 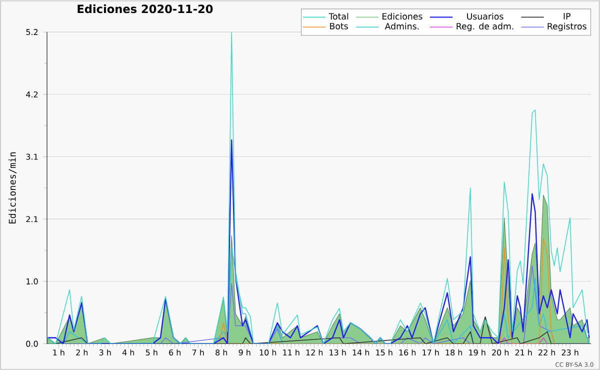 What do you see at coordinates (567, 16) in the screenshot?
I see `legend-label: IP` at bounding box center [567, 16].